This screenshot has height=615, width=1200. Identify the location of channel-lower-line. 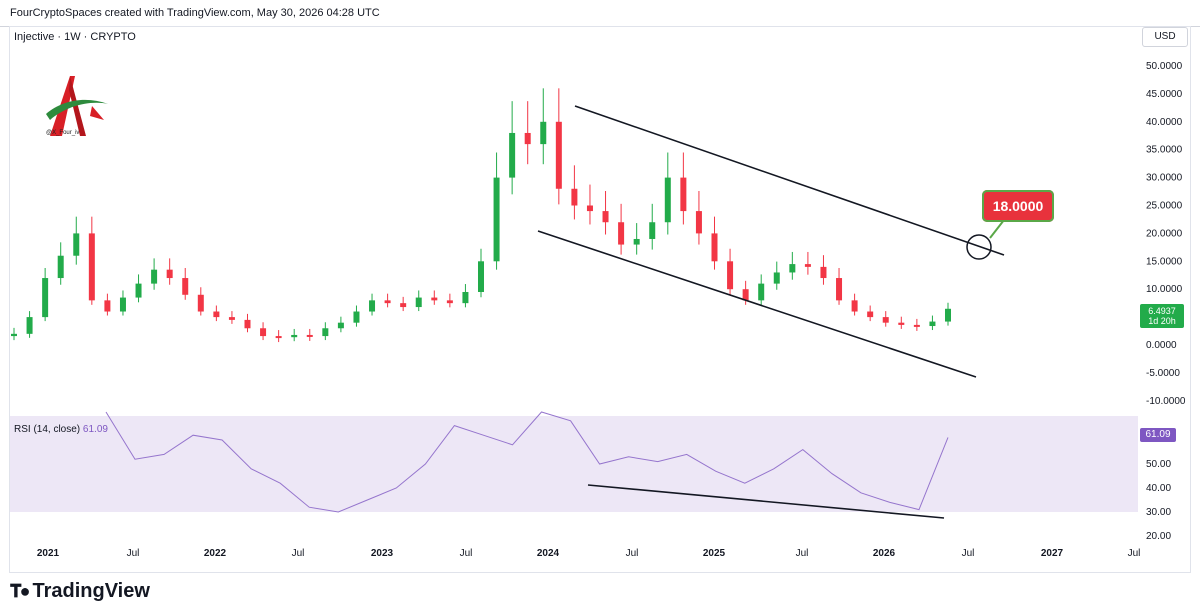
(757, 304).